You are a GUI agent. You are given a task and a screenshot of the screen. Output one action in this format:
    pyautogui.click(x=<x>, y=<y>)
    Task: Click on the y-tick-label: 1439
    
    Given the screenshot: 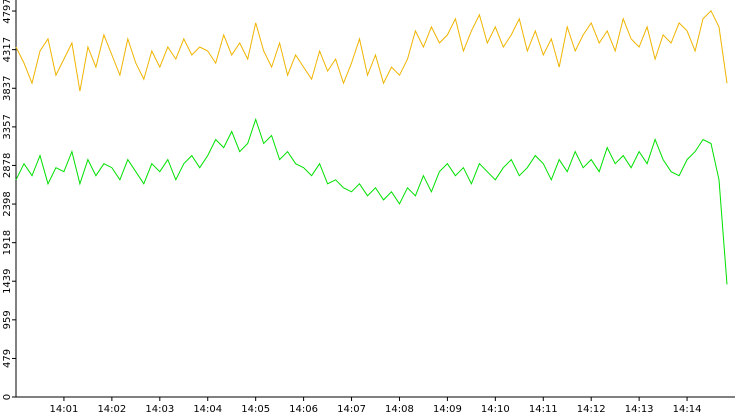 What is the action you would take?
    pyautogui.click(x=7, y=280)
    